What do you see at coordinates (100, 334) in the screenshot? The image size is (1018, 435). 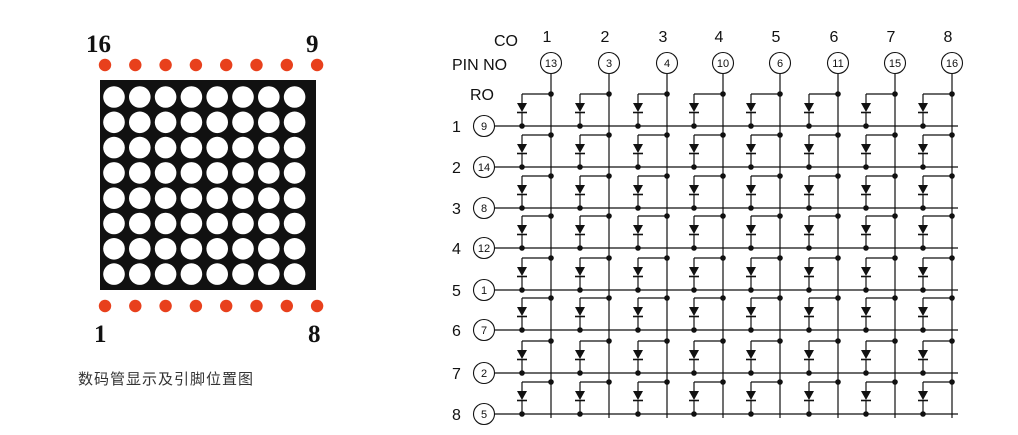 I see `pin-label-1: 1` at bounding box center [100, 334].